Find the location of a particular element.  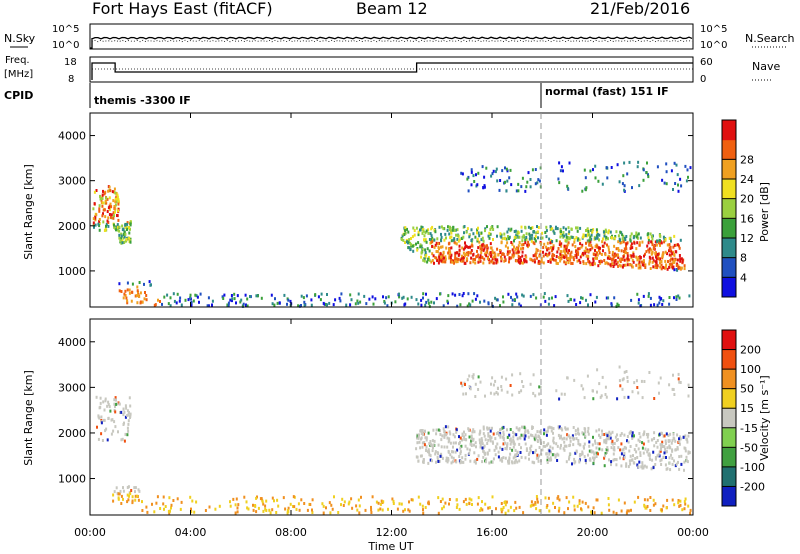

nave-label: Nave is located at coordinates (766, 66).